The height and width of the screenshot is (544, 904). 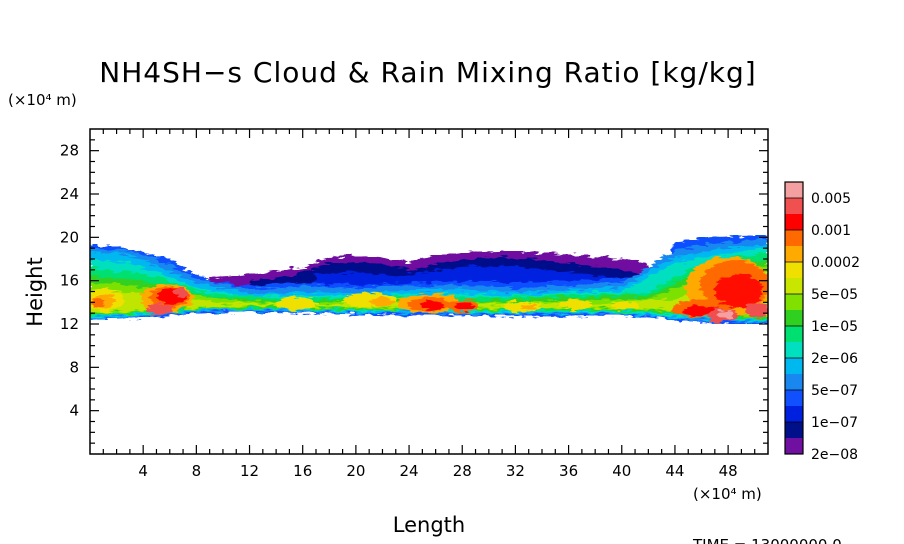 What do you see at coordinates (69, 281) in the screenshot?
I see `y-tick-label: 16` at bounding box center [69, 281].